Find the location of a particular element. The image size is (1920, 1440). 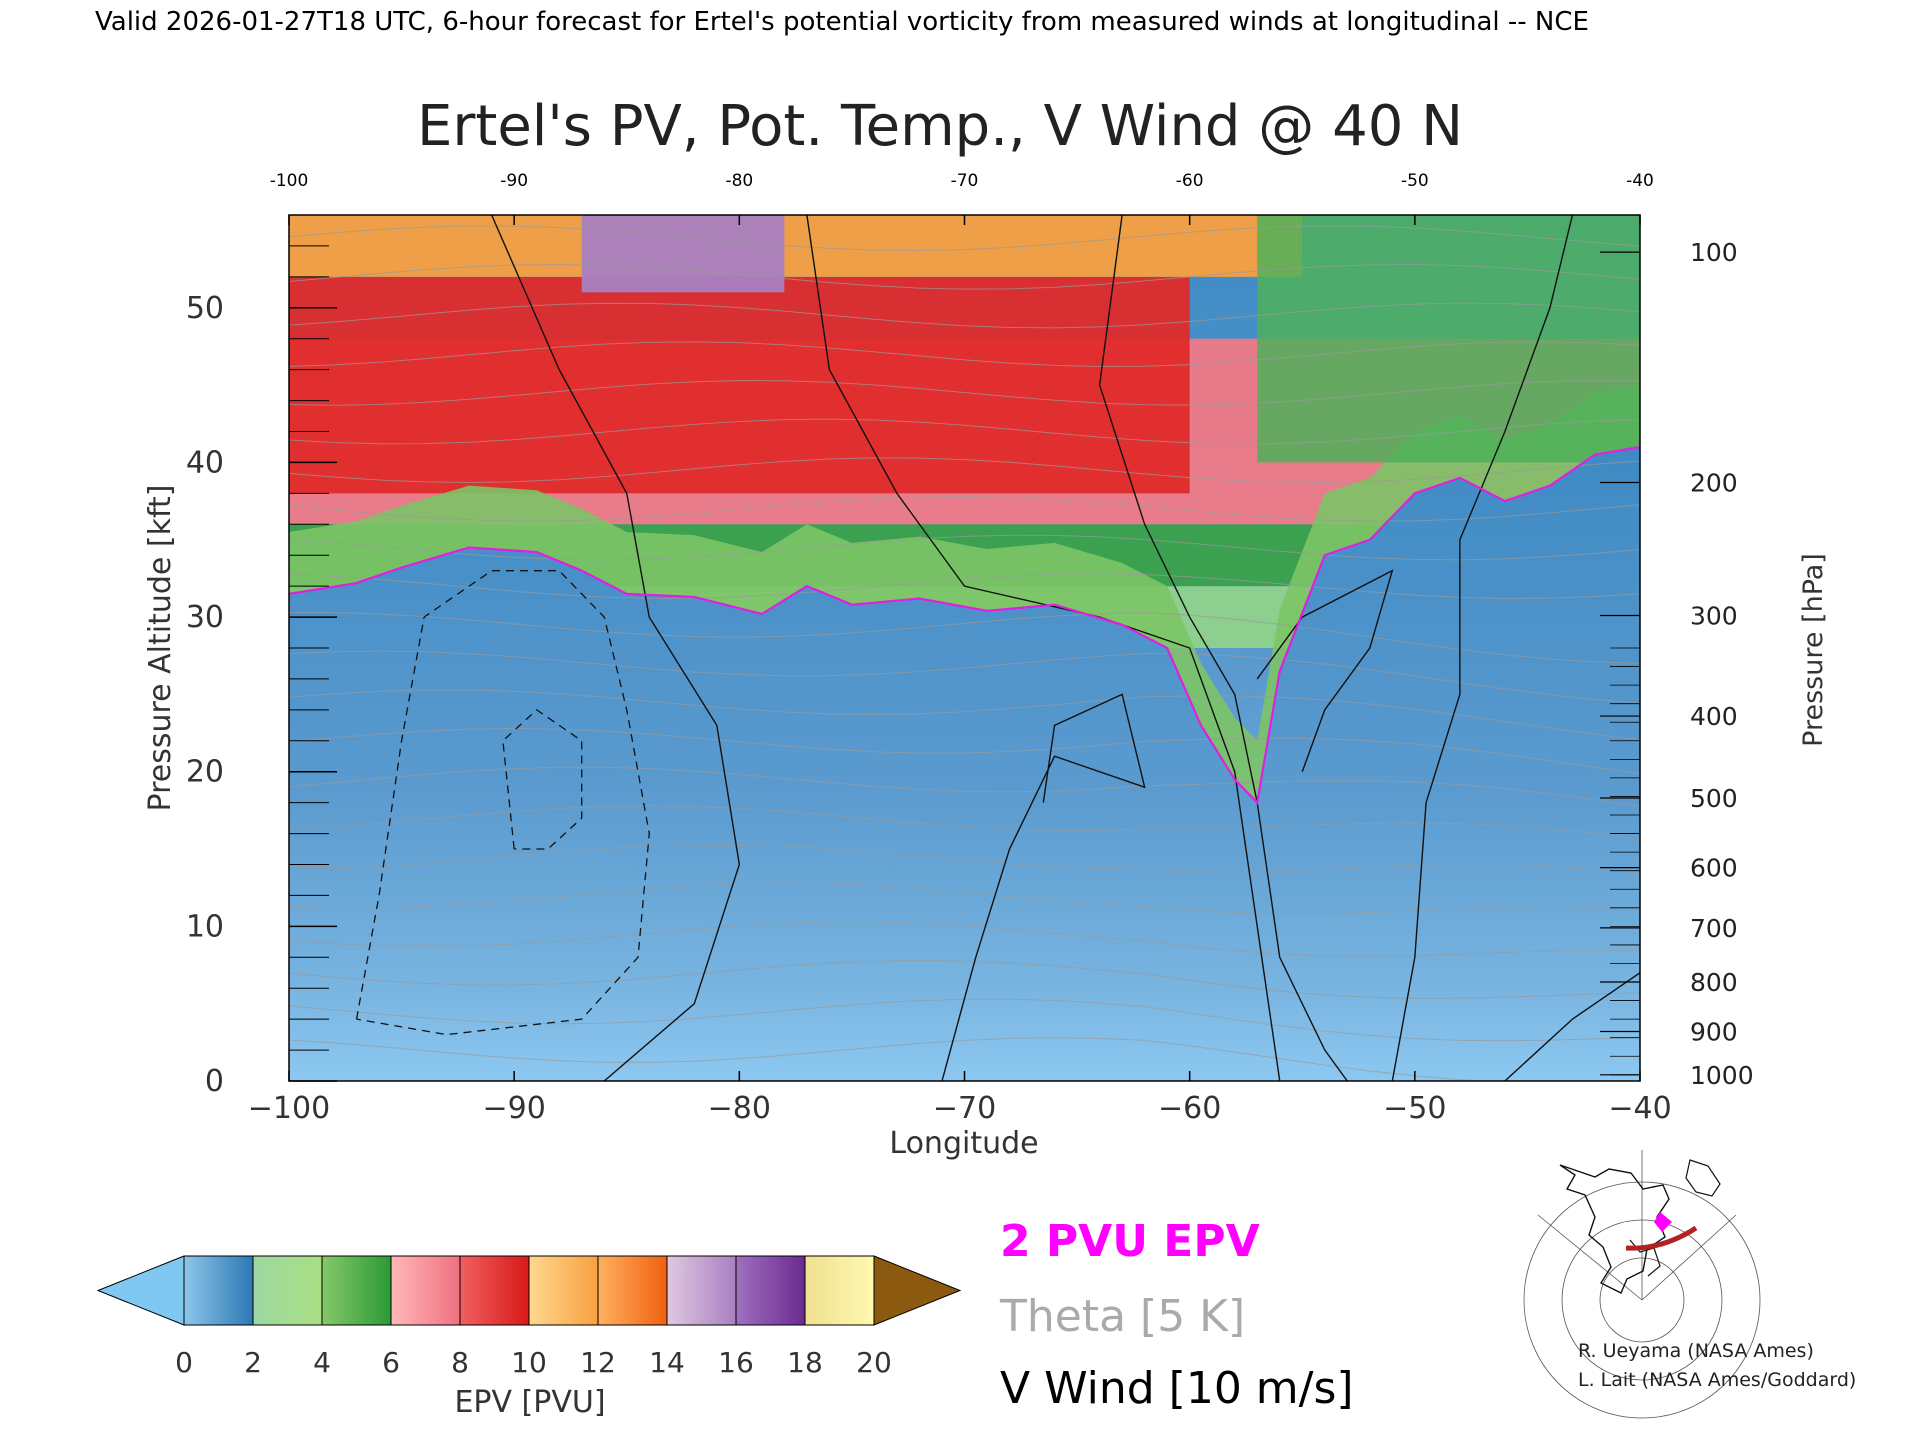

x-tick-label: −40 is located at coordinates (1639, 1108).